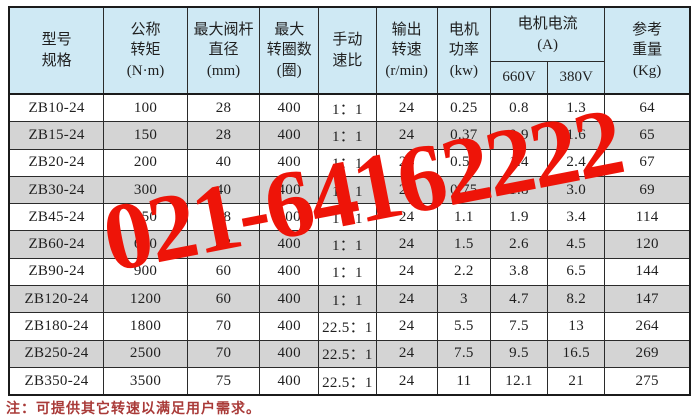 The image size is (699, 419). Describe the element at coordinates (647, 326) in the screenshot. I see `table-cell: 264` at that location.